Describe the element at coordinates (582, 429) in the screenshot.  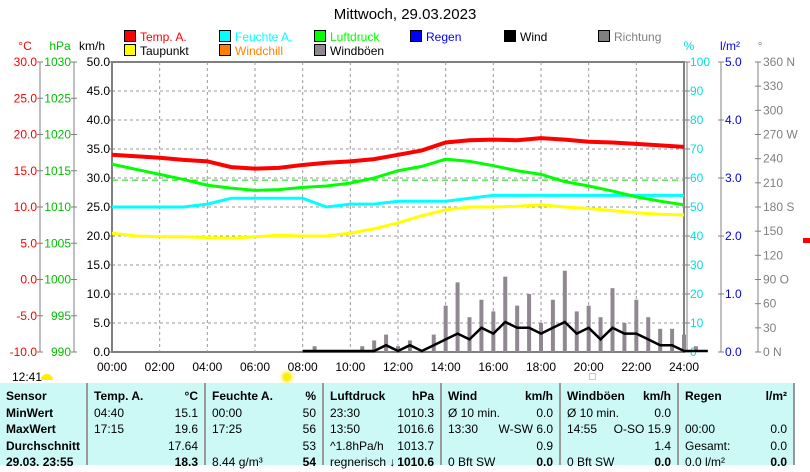
I see `cell-time: 14:55` at that location.